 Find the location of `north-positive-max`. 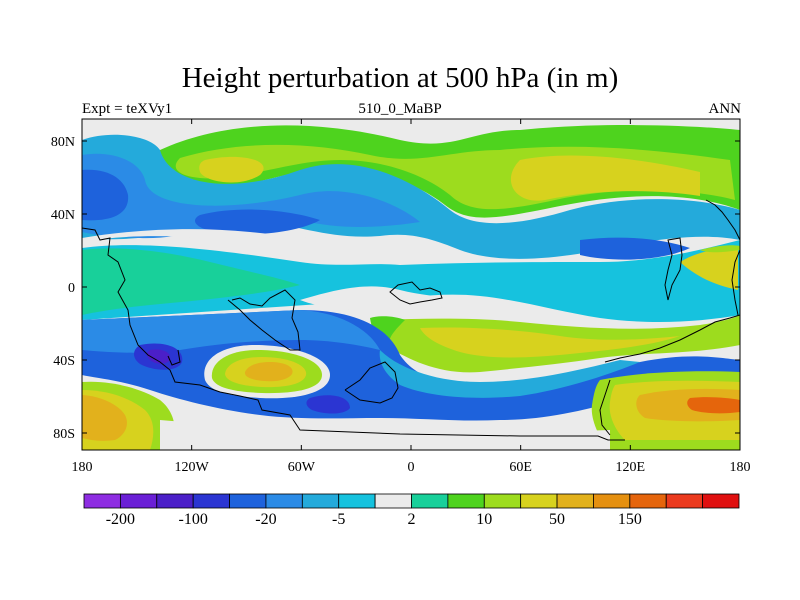

north-positive-max is located at coordinates (605, 178).